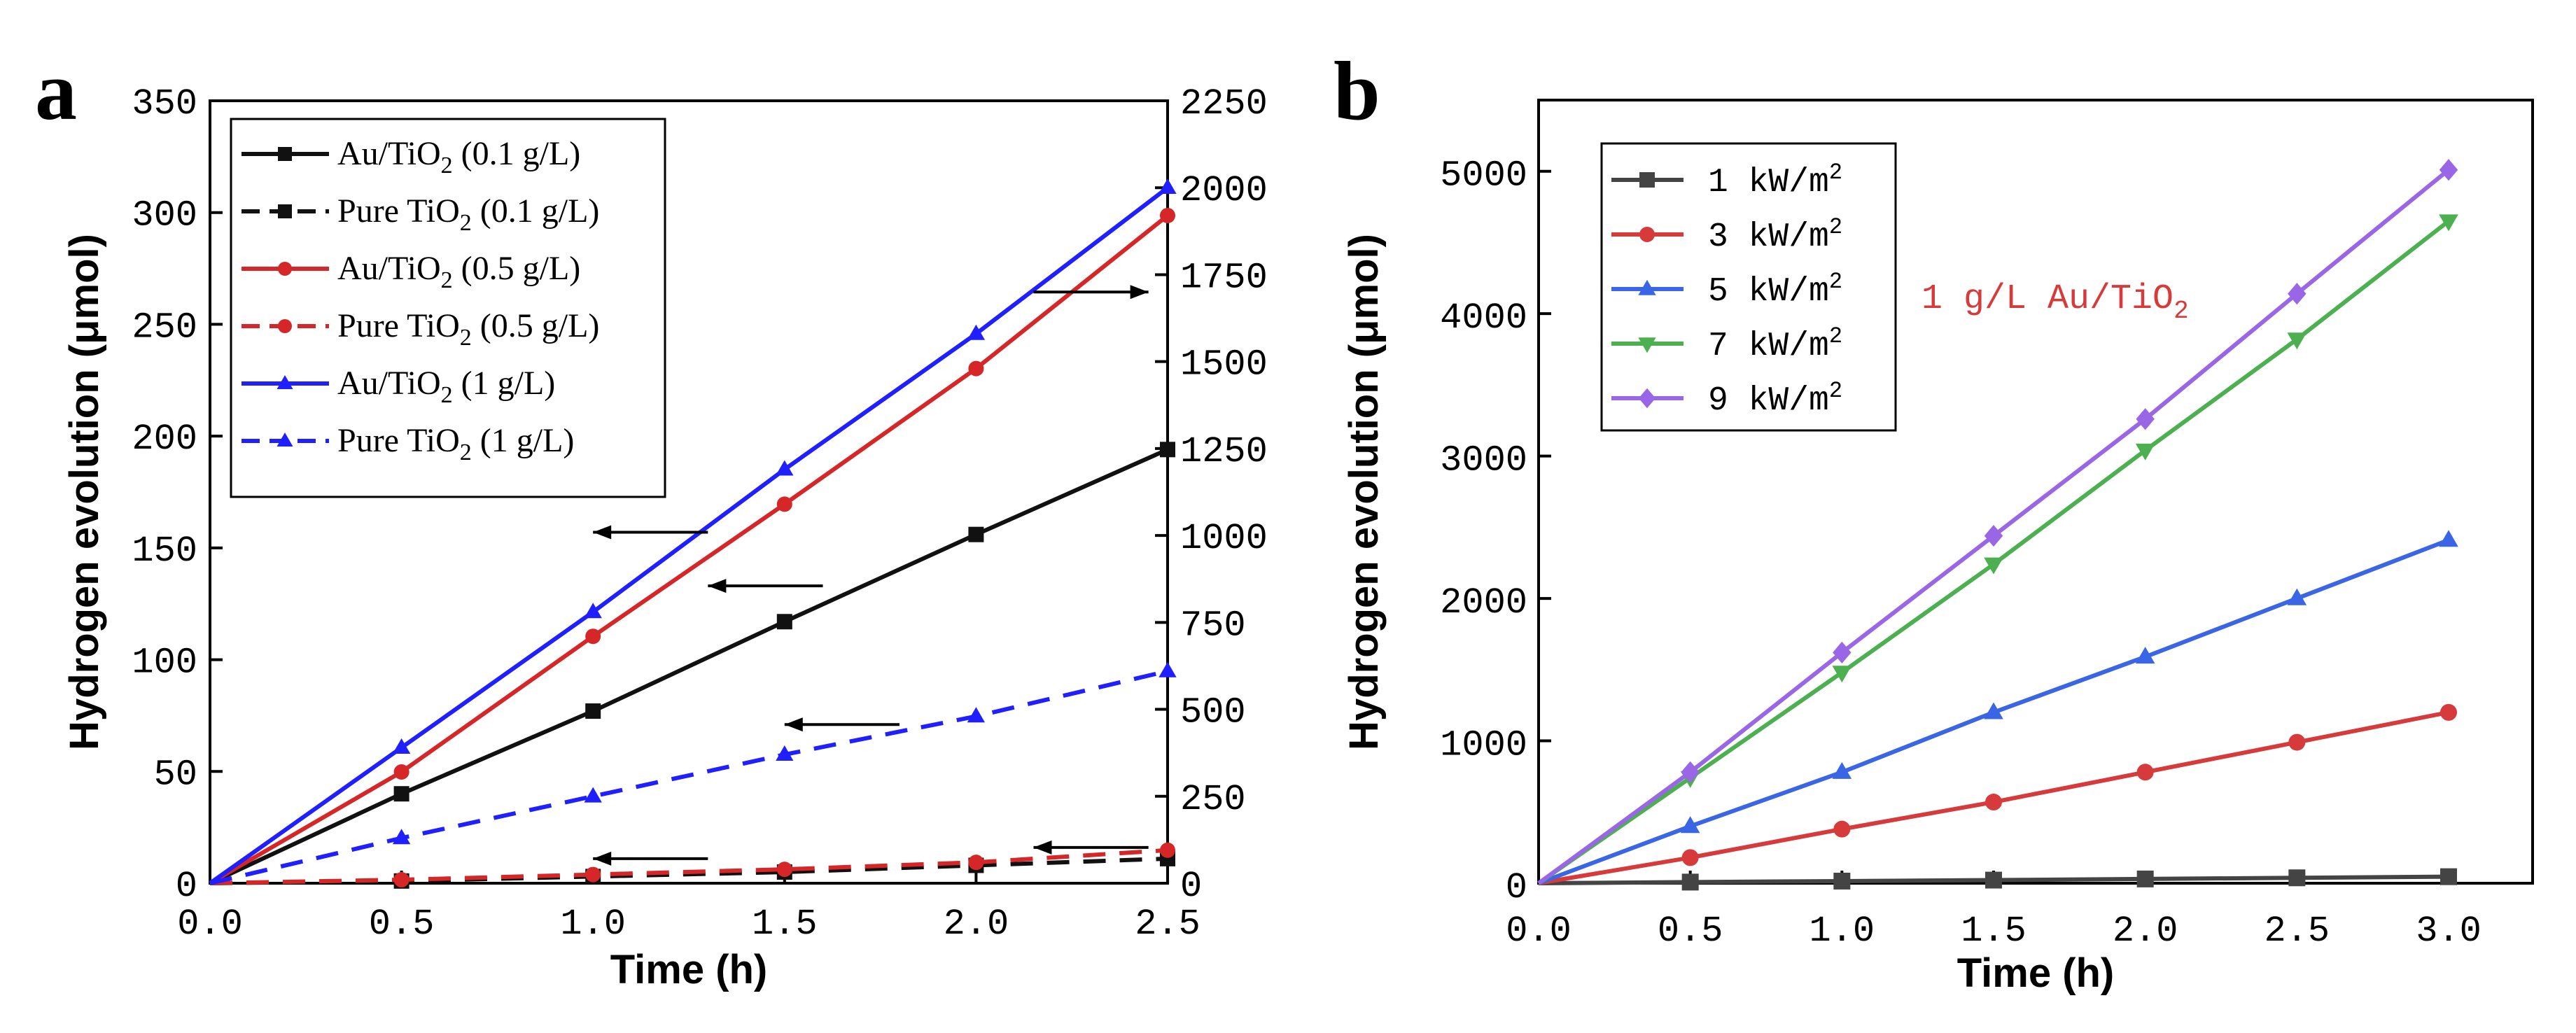  I want to click on panel-b-x-tick-label: 1.5, so click(1993, 931).